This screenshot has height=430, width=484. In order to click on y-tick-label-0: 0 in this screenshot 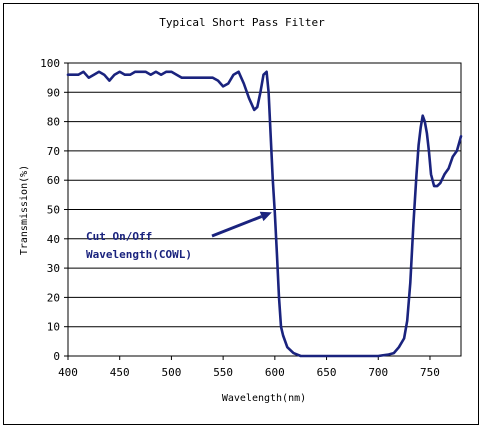, I will do `click(56, 356)`.